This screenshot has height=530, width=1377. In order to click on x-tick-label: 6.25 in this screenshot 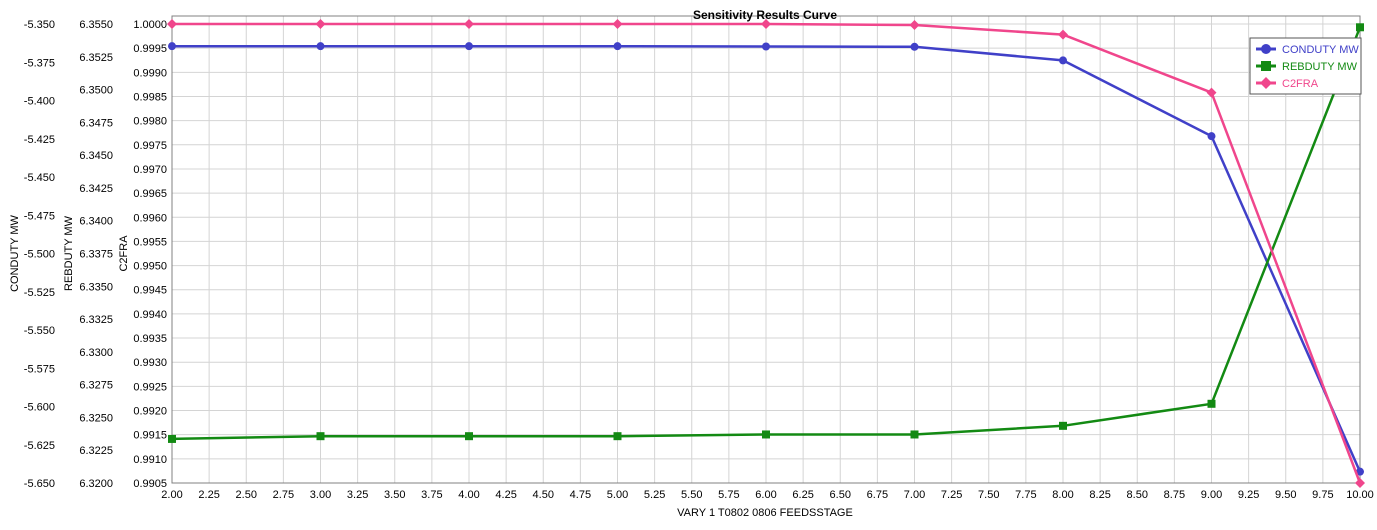, I will do `click(802, 495)`.